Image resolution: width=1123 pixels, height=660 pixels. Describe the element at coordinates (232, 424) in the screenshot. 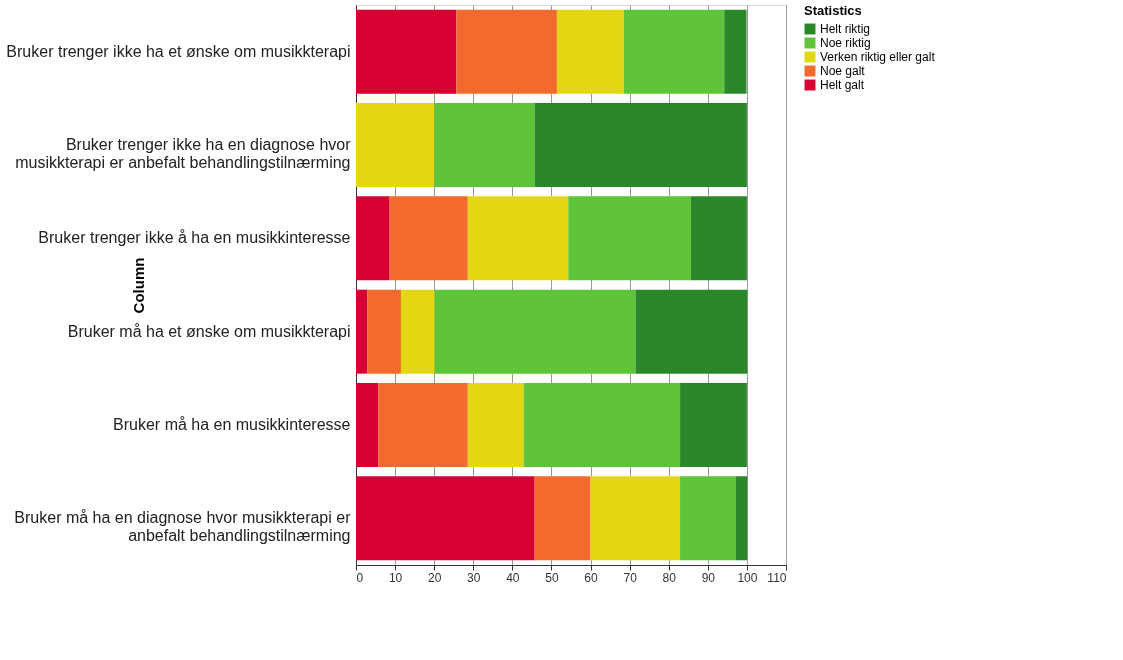

I see `y-tick-label: Bruker må ha en musikkinteresse` at that location.